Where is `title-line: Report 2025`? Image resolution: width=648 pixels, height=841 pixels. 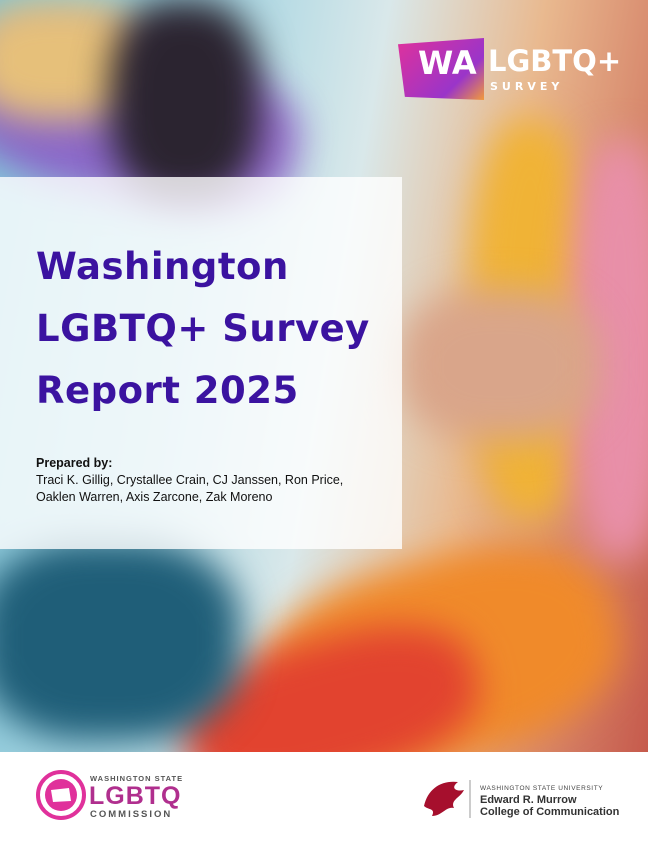 title-line: Report 2025 is located at coordinates (167, 390).